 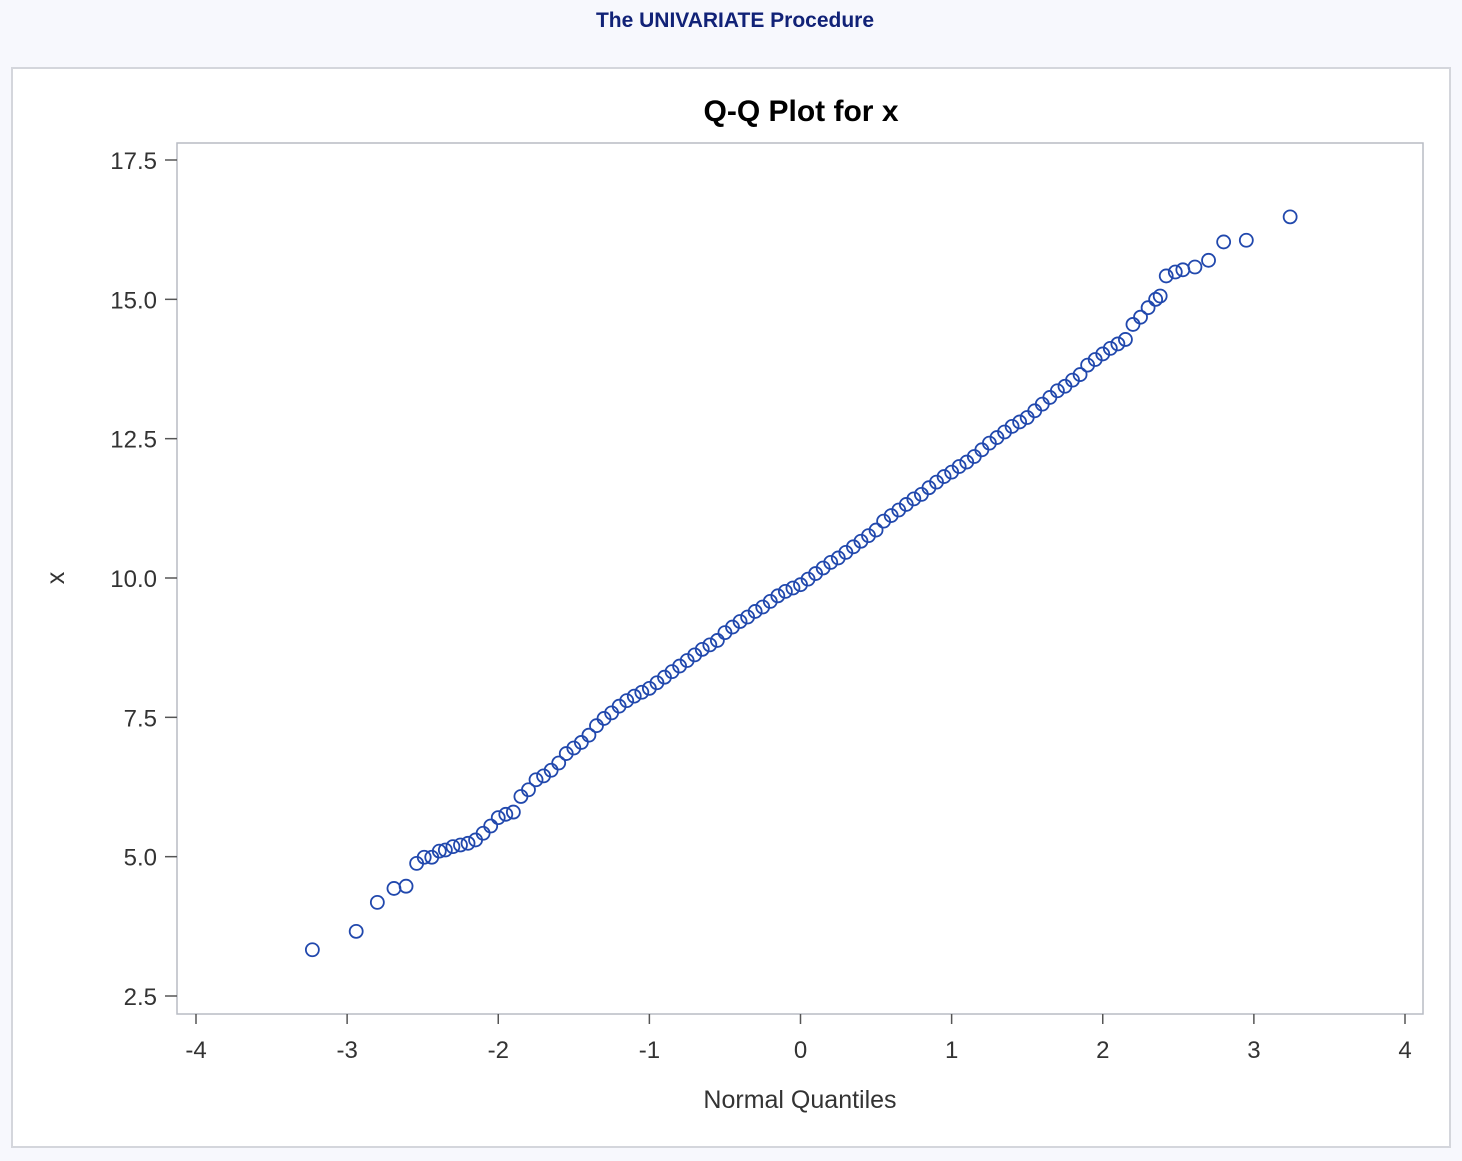 I want to click on y-tick-label: 17.5, so click(x=133, y=161).